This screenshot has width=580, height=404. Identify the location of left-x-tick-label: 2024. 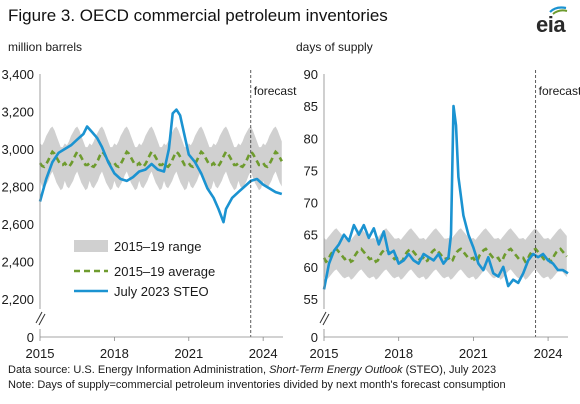
(263, 353).